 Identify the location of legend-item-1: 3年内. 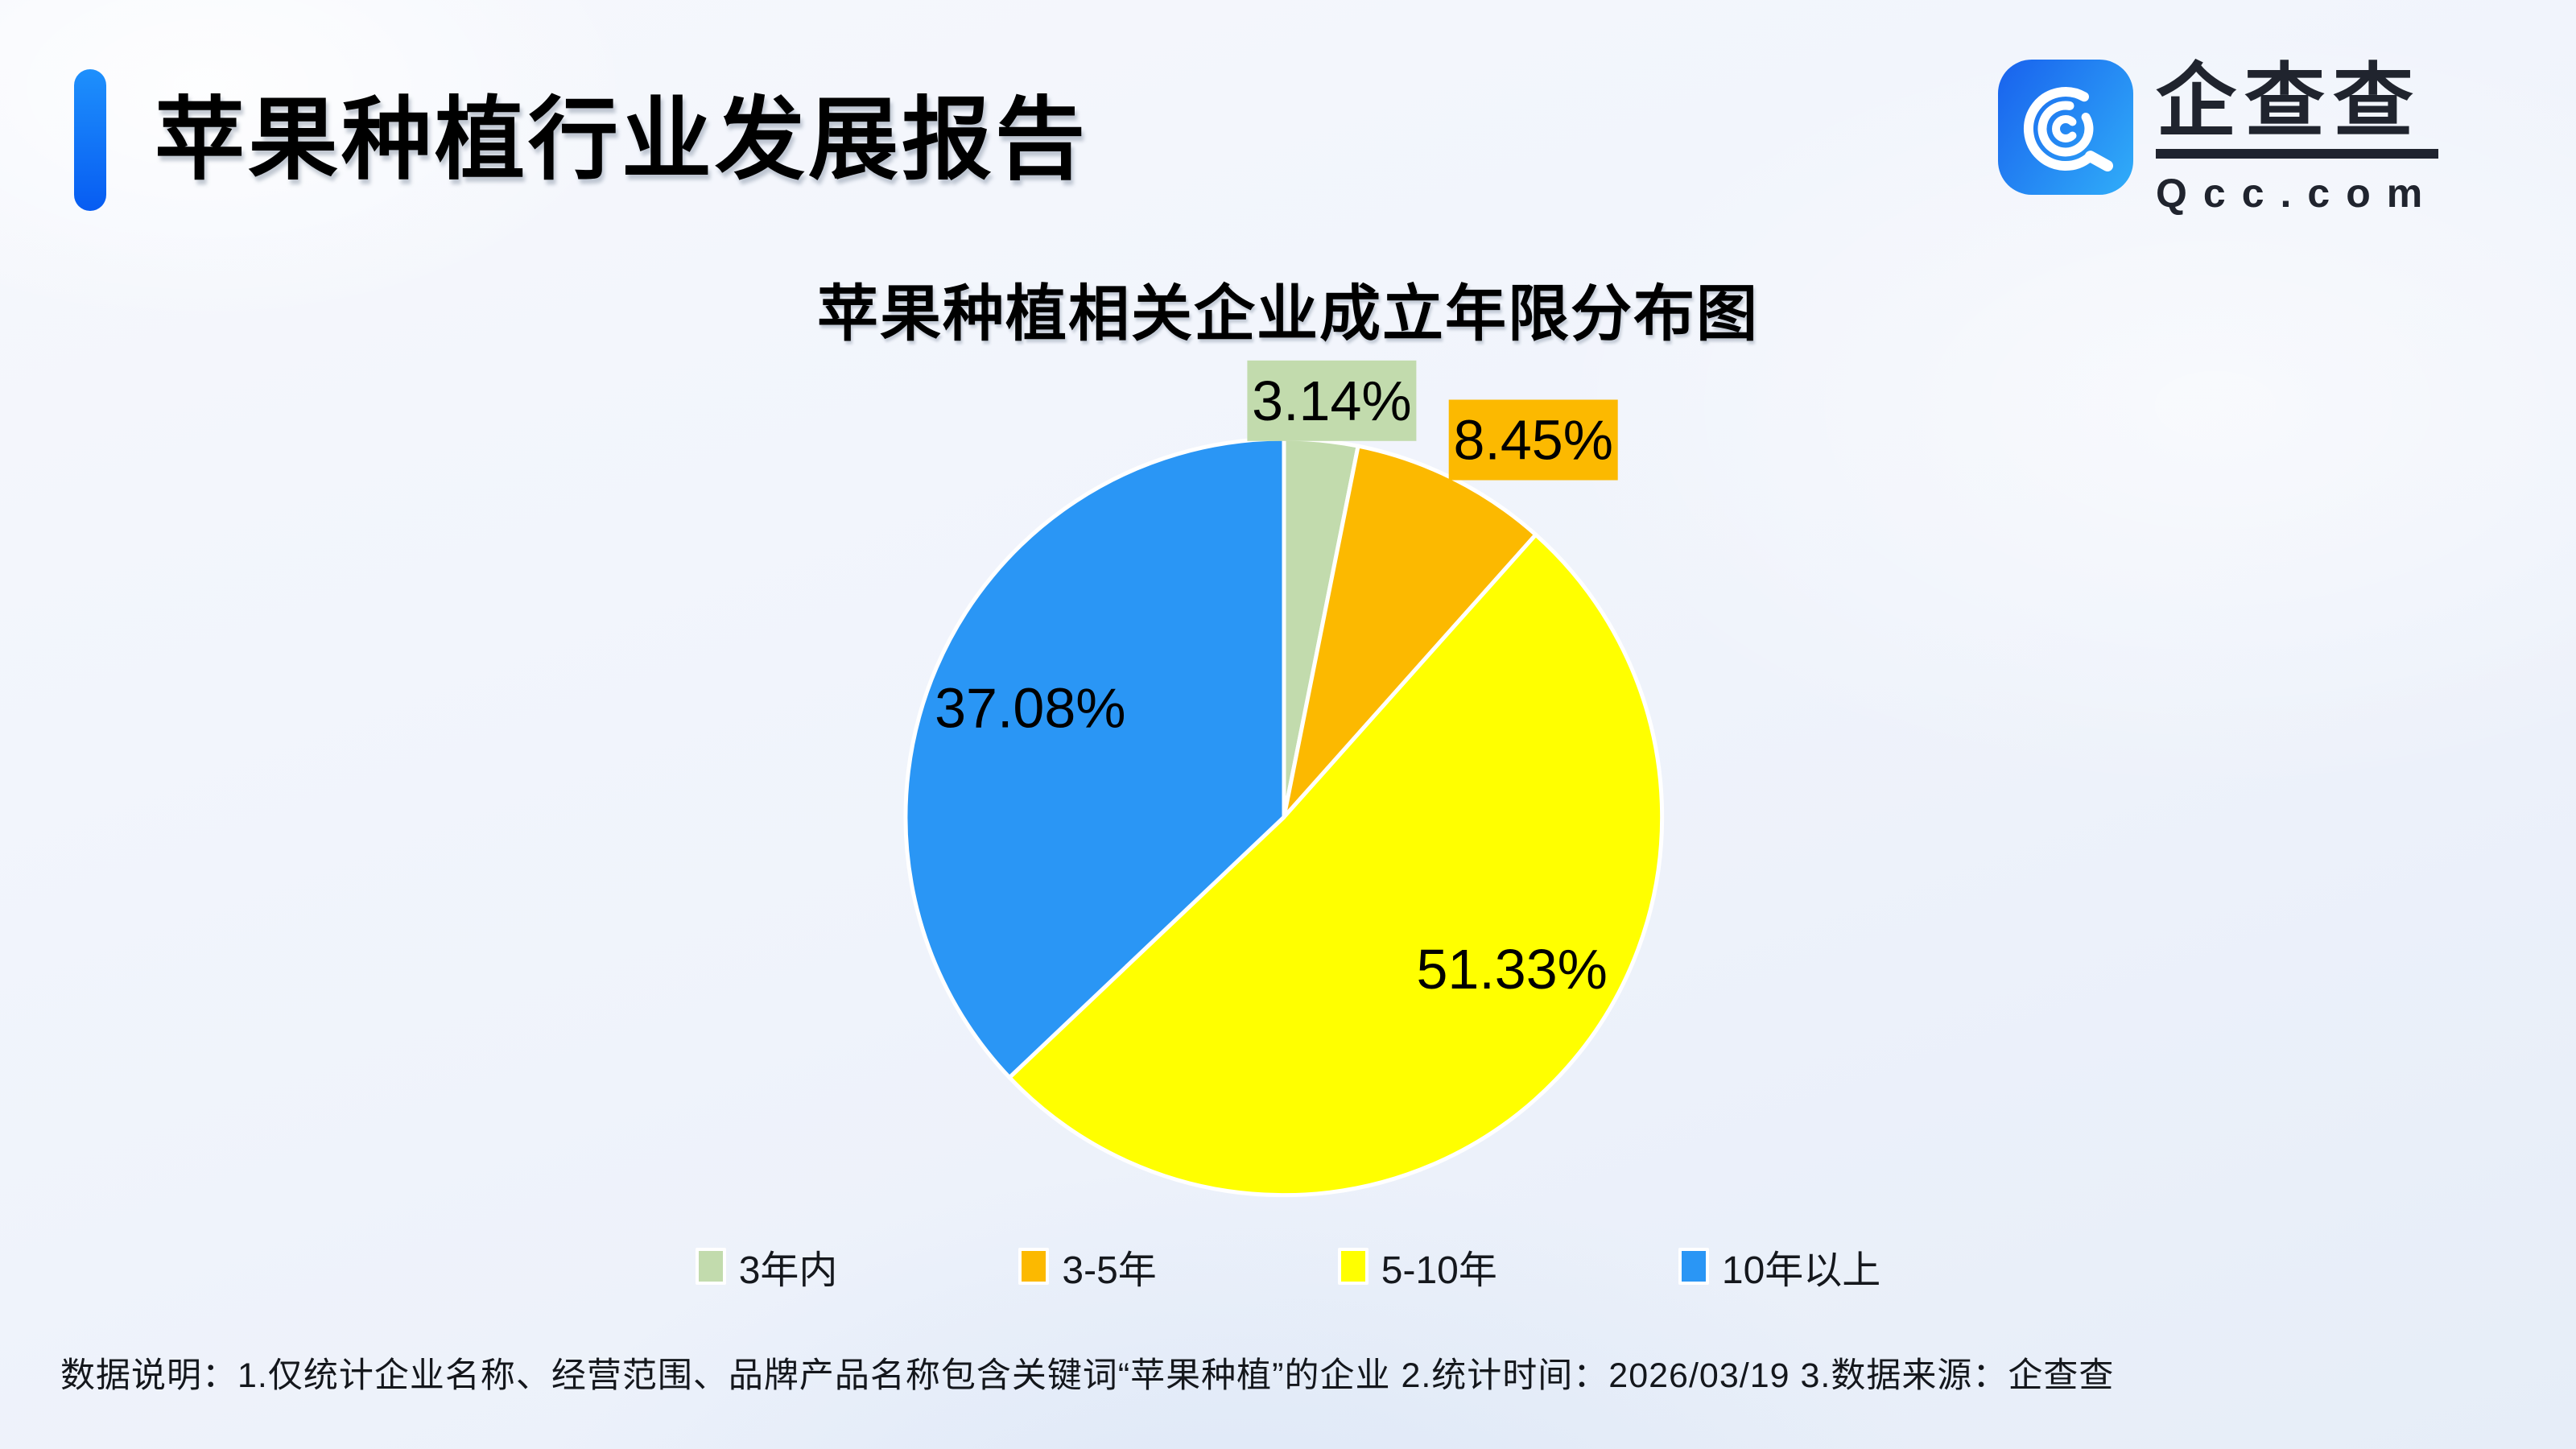
(766, 1266).